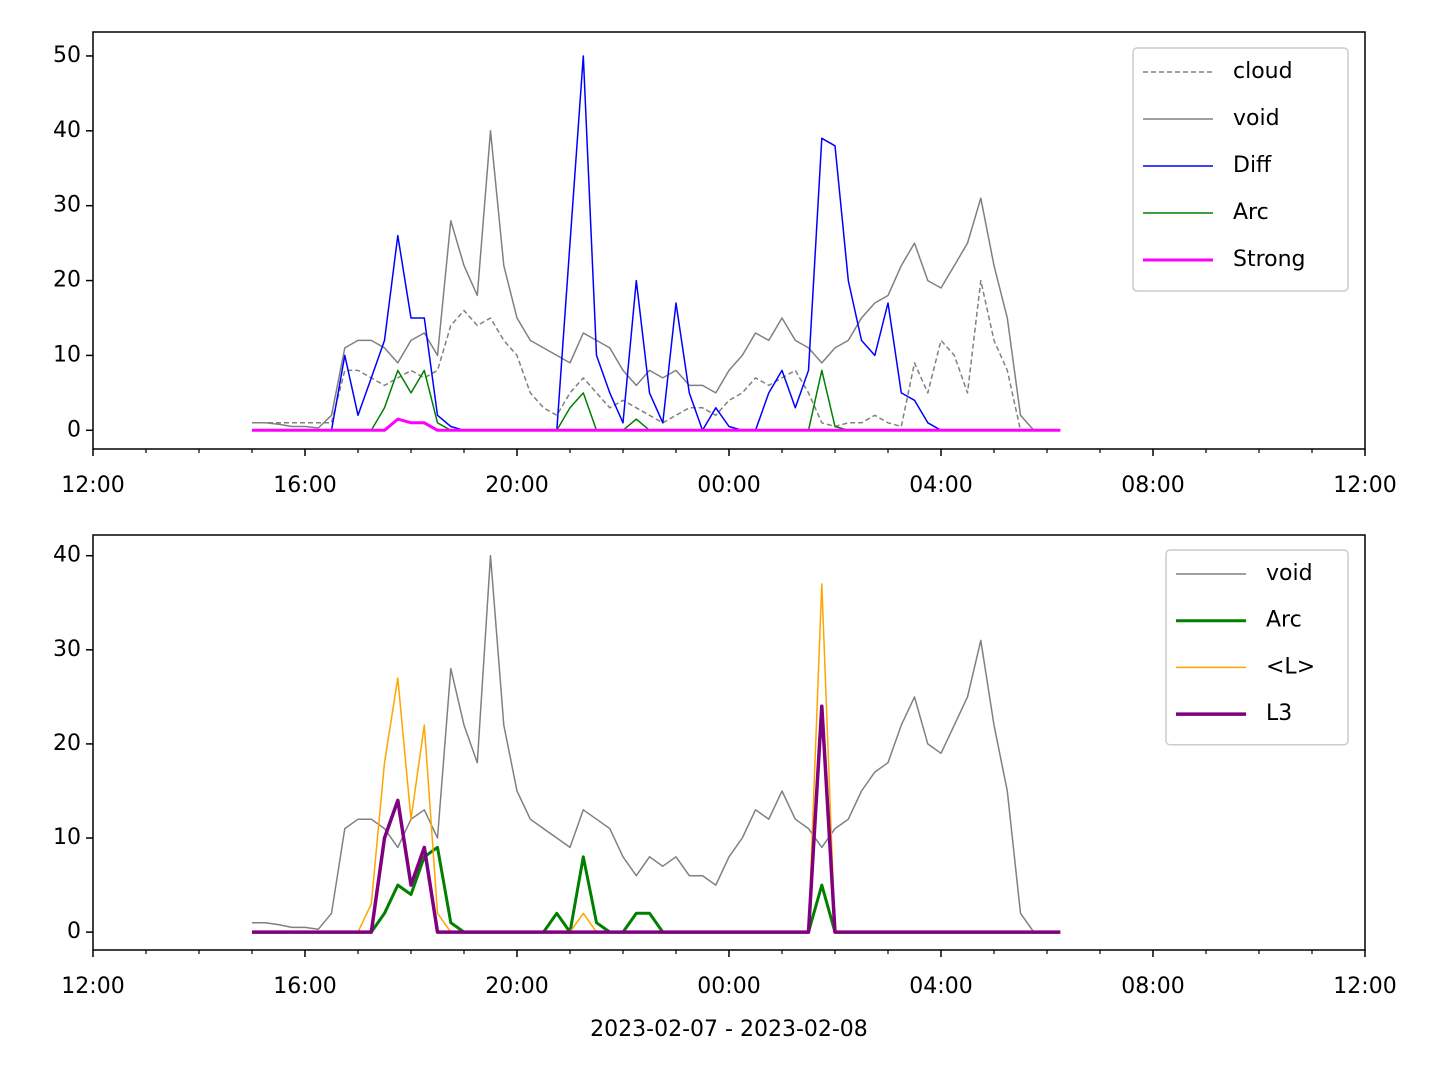  What do you see at coordinates (67, 55) in the screenshot?
I see `y-tick-label: 50` at bounding box center [67, 55].